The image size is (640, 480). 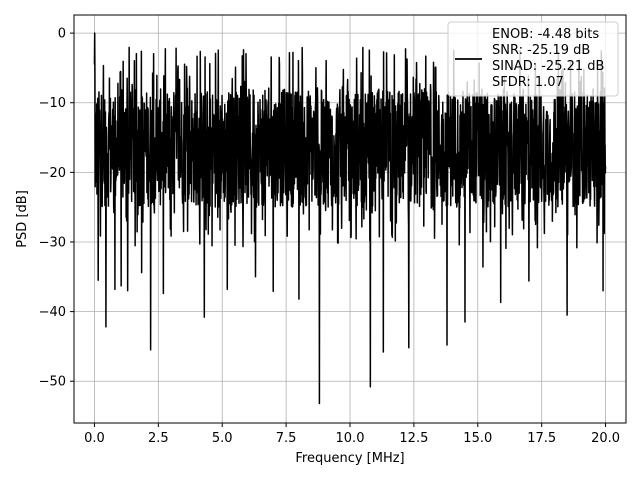 What do you see at coordinates (52, 312) in the screenshot?
I see `y-tick-label: −40` at bounding box center [52, 312].